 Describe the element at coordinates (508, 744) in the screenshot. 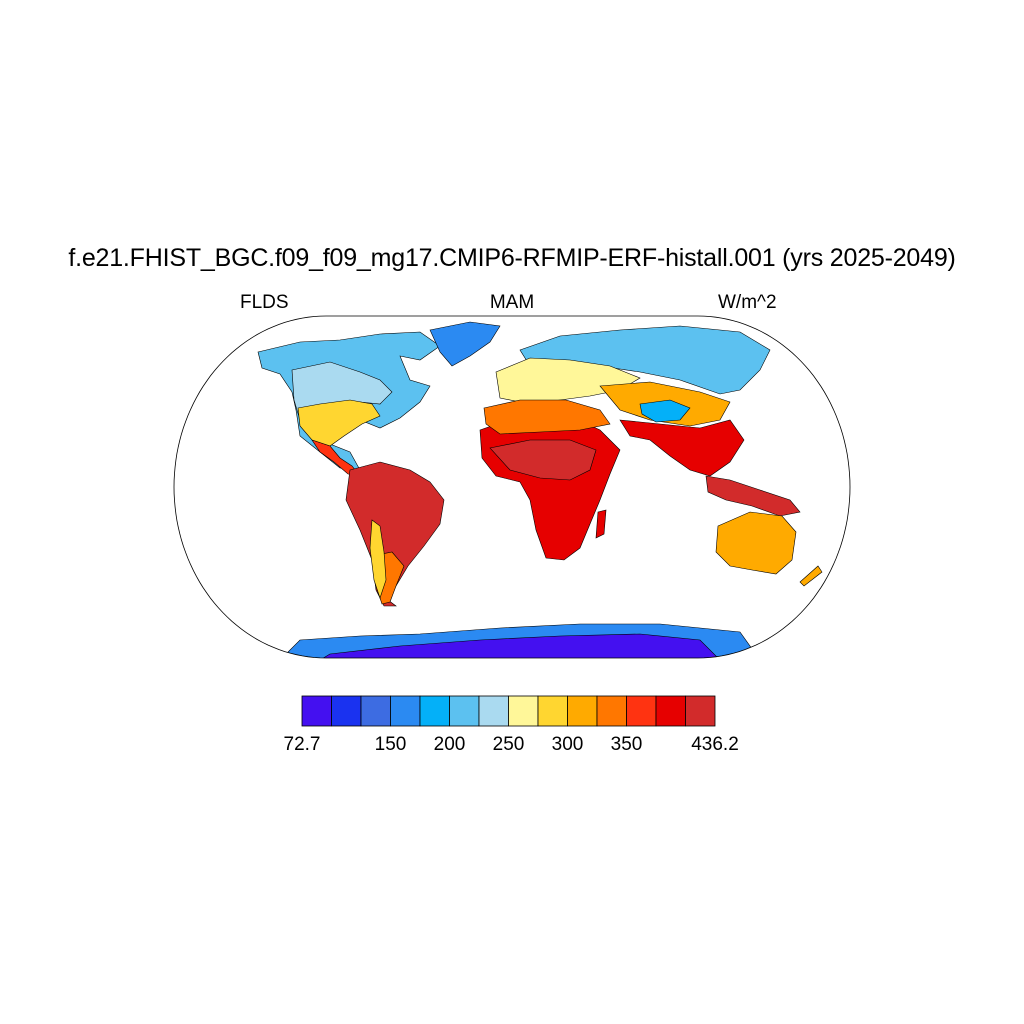

I see `colorbar-tick-label: 250` at that location.